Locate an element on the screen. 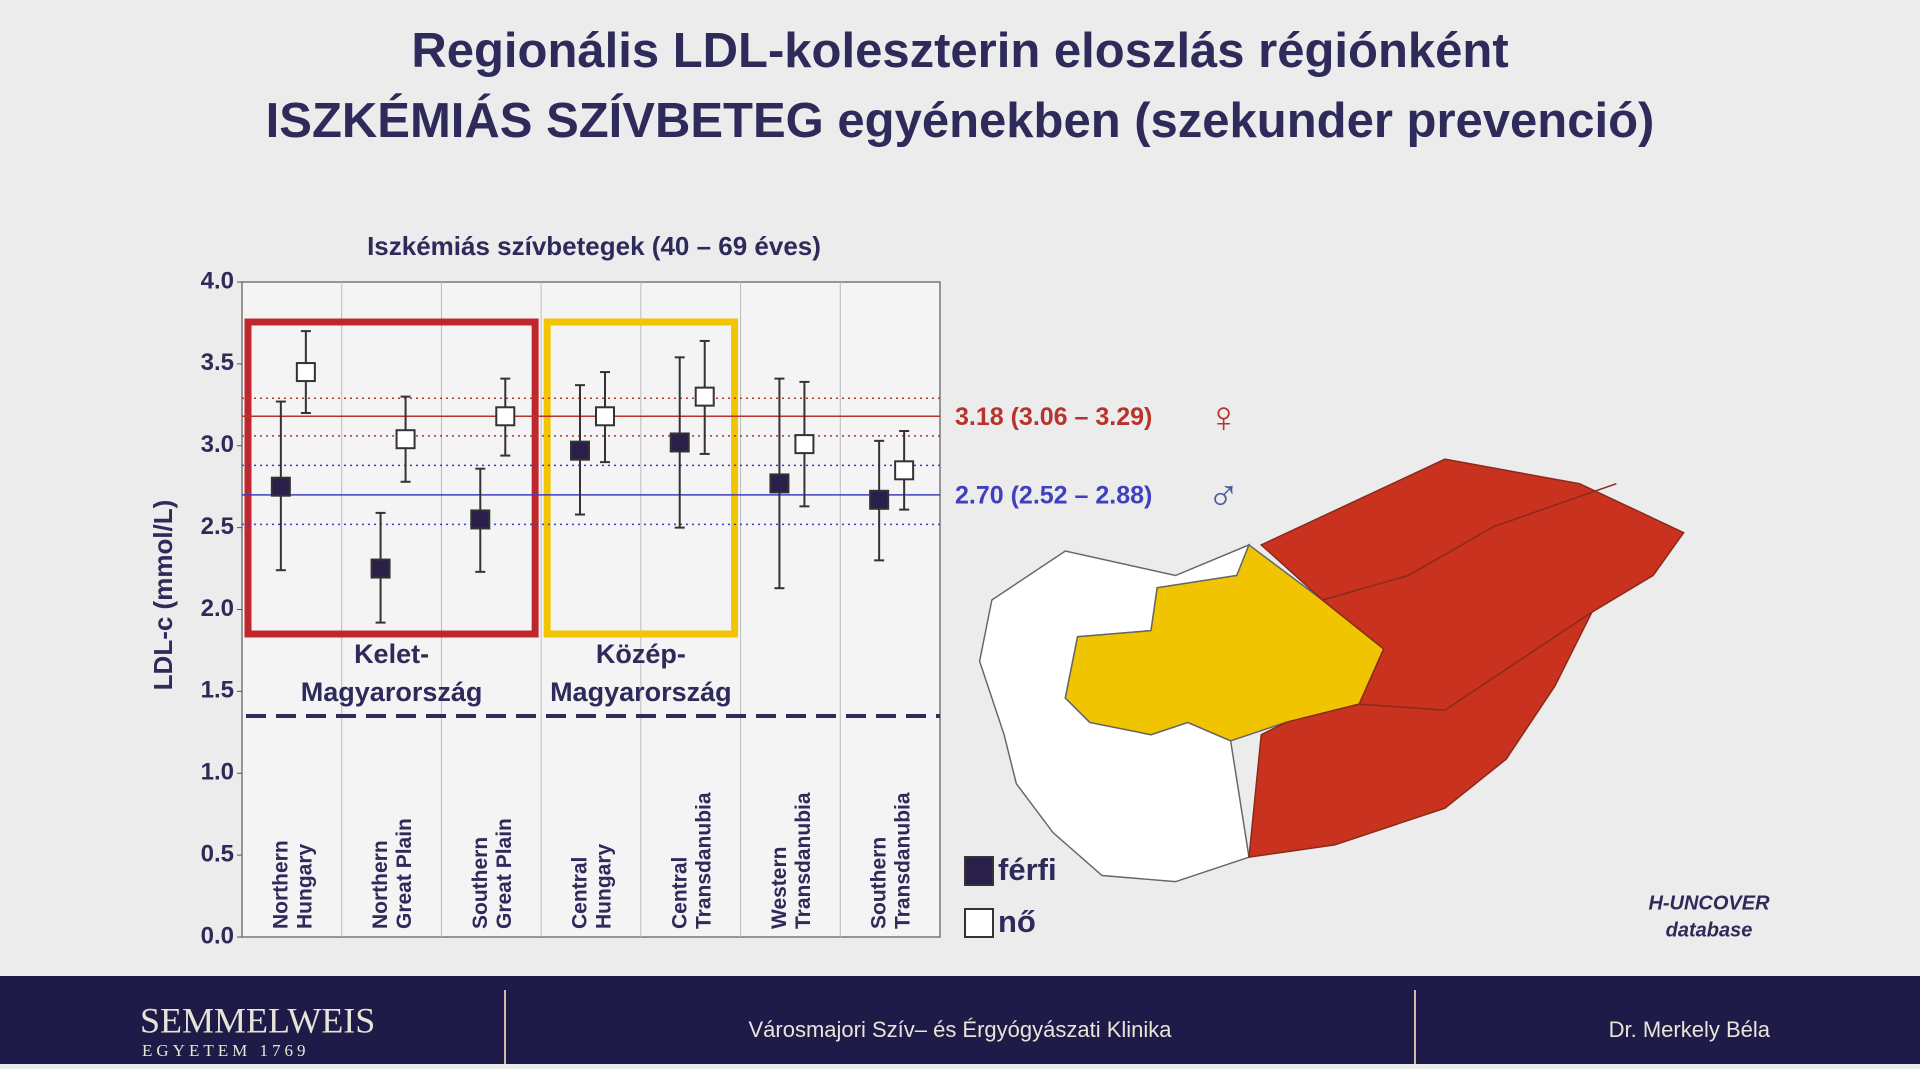  y-tick-label: 2.5 is located at coordinates (217, 526).